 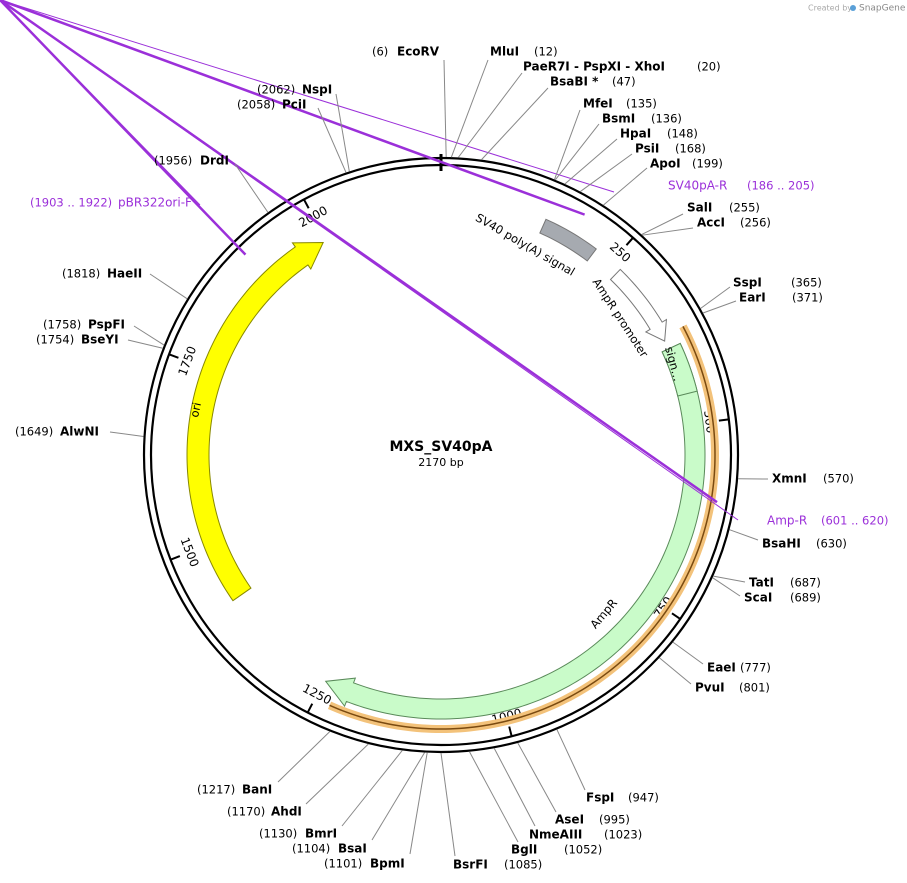 What do you see at coordinates (216, 790) in the screenshot?
I see `site-position: (1217)` at bounding box center [216, 790].